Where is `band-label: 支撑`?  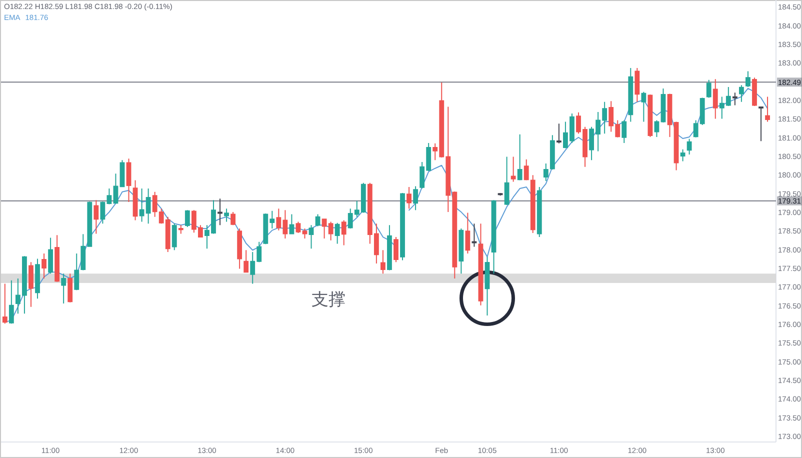 band-label: 支撑 is located at coordinates (329, 299).